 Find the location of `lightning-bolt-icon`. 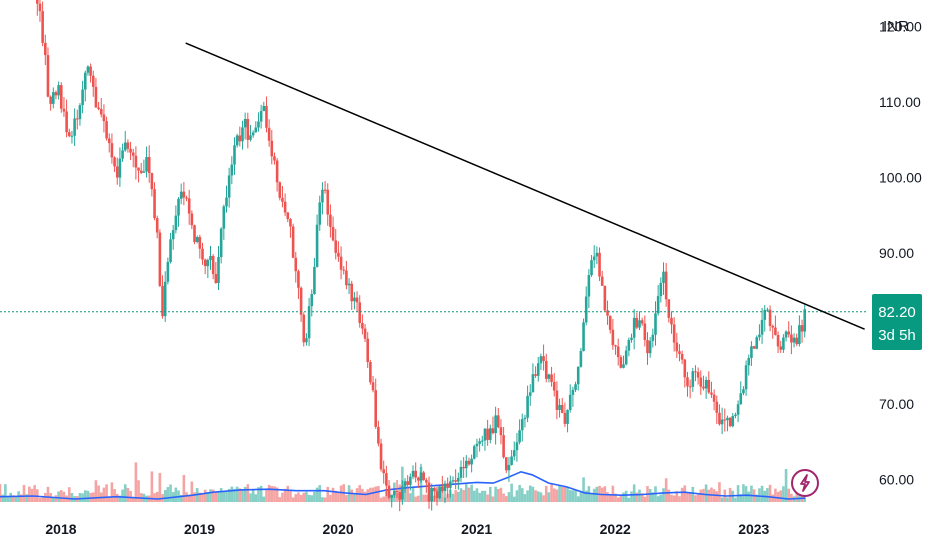

lightning-bolt-icon is located at coordinates (805, 483).